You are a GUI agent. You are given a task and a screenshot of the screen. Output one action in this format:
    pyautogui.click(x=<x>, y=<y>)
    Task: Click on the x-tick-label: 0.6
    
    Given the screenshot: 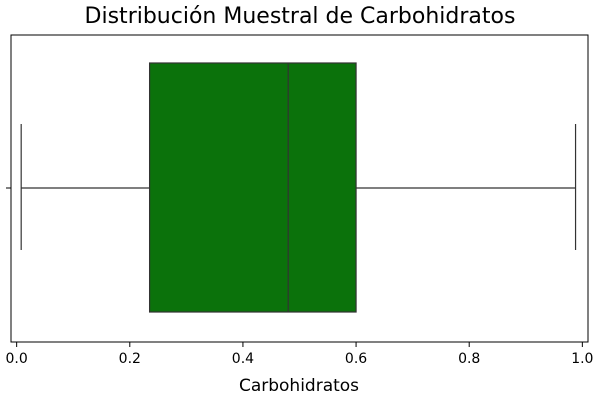 What is the action you would take?
    pyautogui.click(x=356, y=359)
    